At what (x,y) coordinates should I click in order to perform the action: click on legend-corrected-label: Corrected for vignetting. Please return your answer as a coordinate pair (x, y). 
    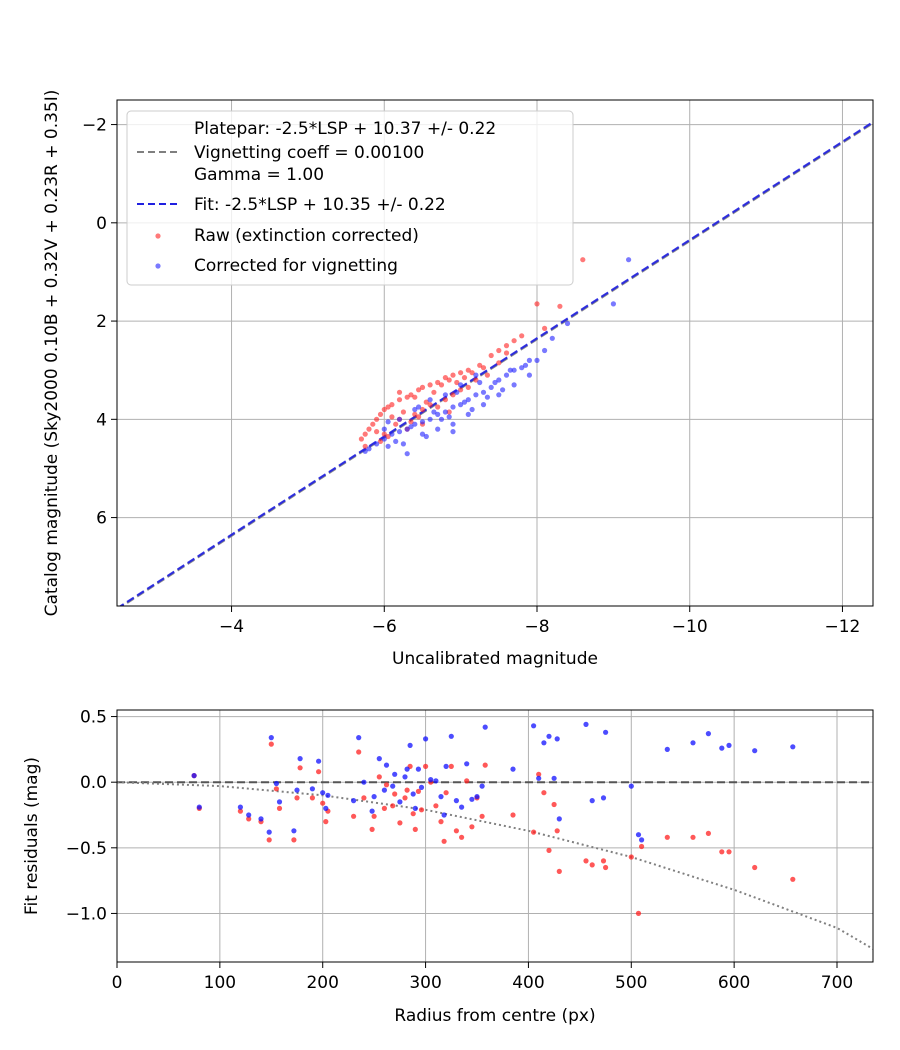
    Looking at the image, I should click on (296, 266).